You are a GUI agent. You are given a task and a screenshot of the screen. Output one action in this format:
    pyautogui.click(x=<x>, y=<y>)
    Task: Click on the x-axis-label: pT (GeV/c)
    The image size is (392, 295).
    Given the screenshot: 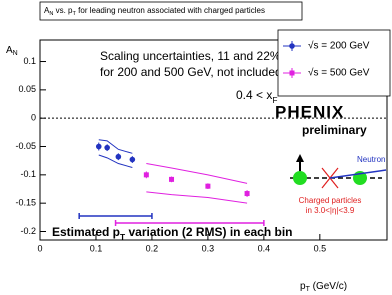 What is the action you would take?
    pyautogui.click(x=323, y=287)
    